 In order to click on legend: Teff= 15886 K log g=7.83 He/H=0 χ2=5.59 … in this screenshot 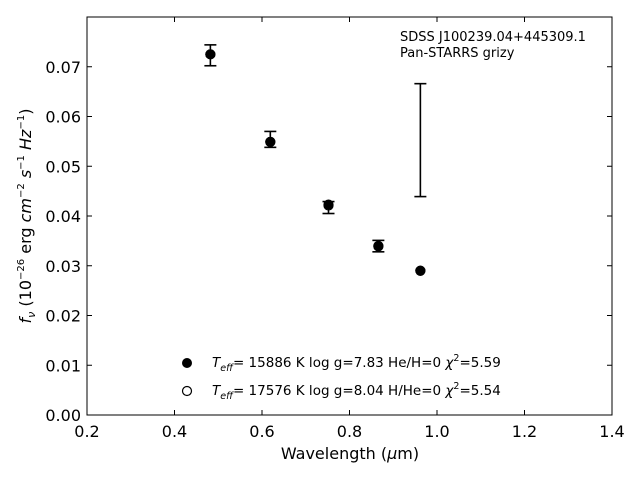, I will do `click(341, 377)`.